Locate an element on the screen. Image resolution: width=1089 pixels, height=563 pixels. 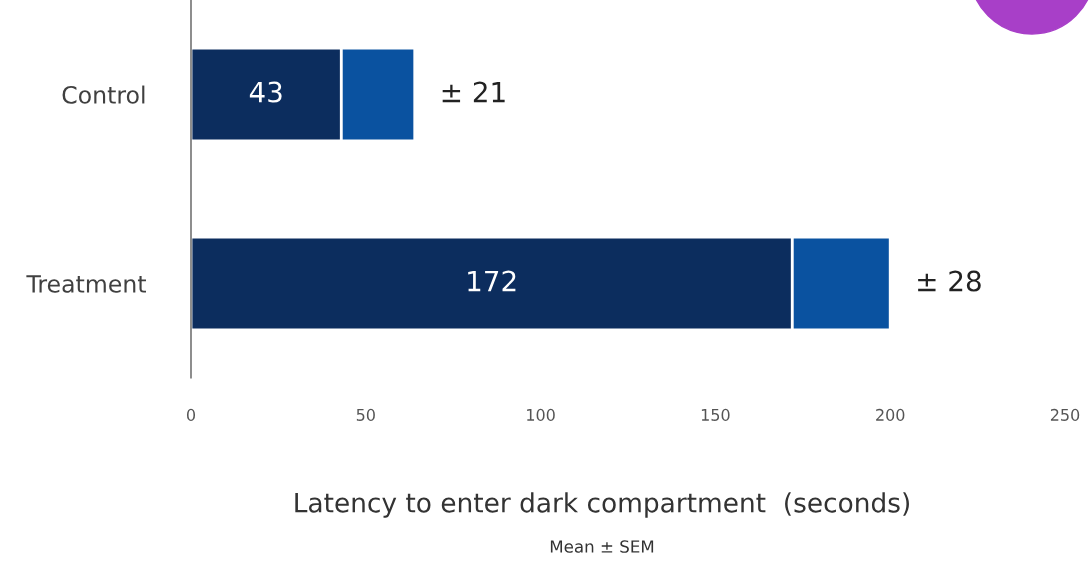
data-label: 172 is located at coordinates (492, 281).